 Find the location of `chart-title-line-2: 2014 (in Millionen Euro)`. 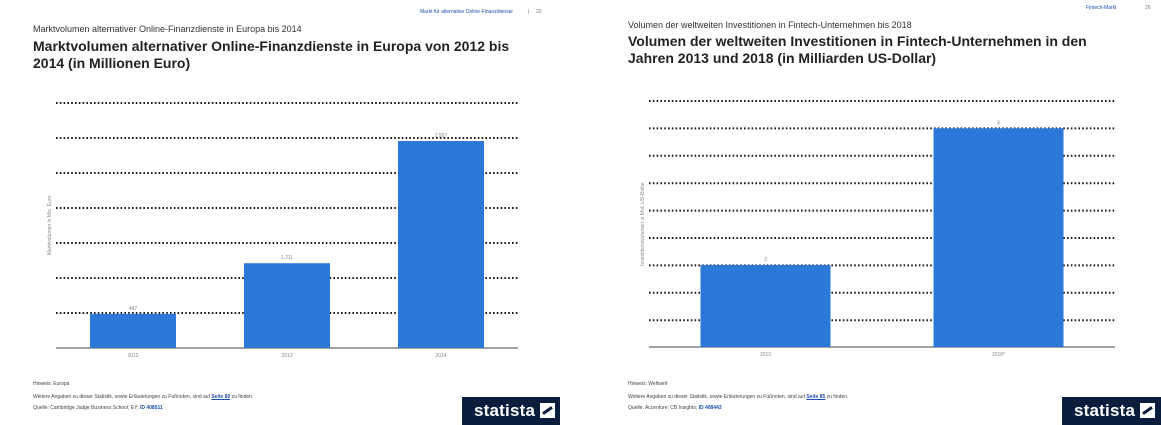

chart-title-line-2: 2014 (in Millionen Euro) is located at coordinates (112, 63).